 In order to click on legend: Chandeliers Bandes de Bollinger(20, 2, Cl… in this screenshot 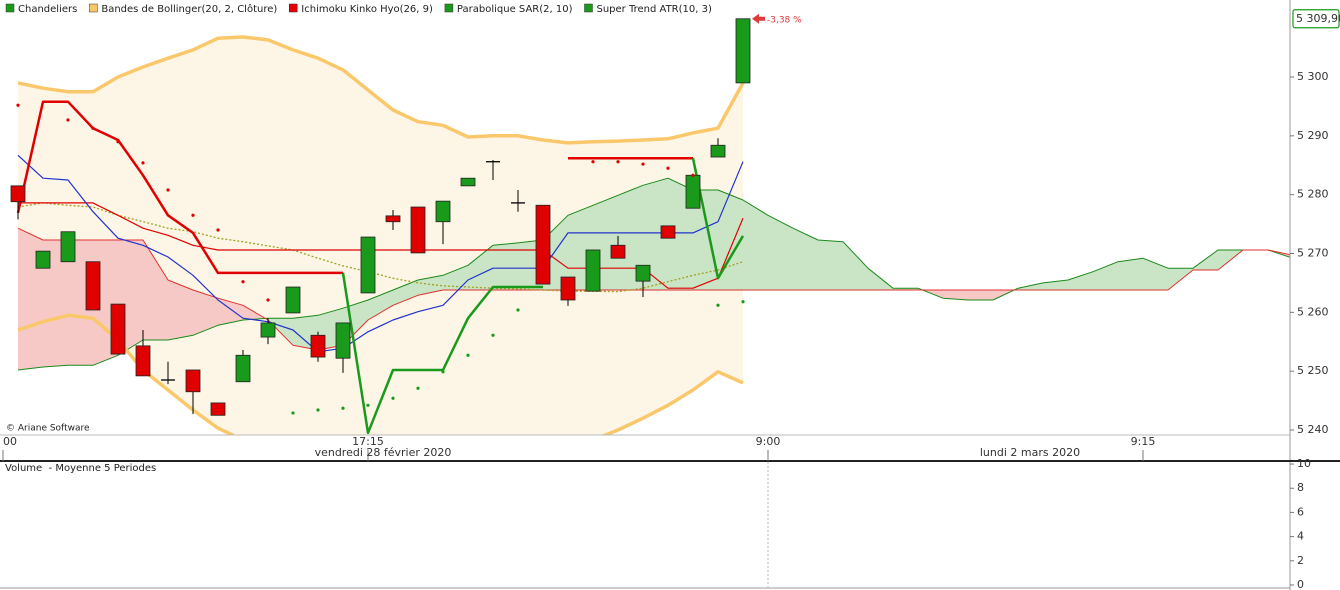, I will do `click(358, 9)`.